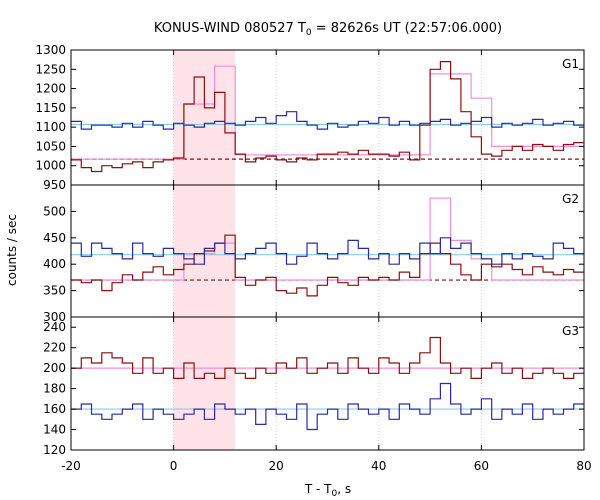 Image resolution: width=600 pixels, height=500 pixels. Describe the element at coordinates (50, 146) in the screenshot. I see `y-tick-label: 1050` at that location.